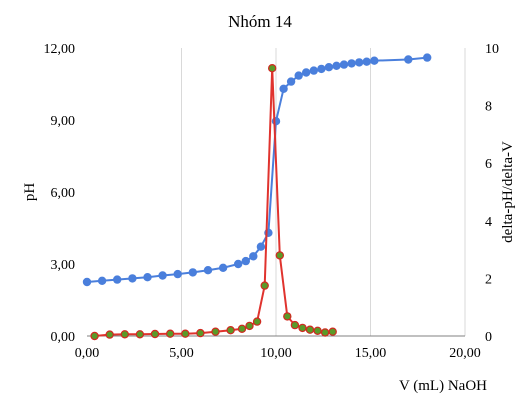 Image resolution: width=521 pixels, height=403 pixels. I want to click on x-tick-label: 5,00, so click(181, 353).